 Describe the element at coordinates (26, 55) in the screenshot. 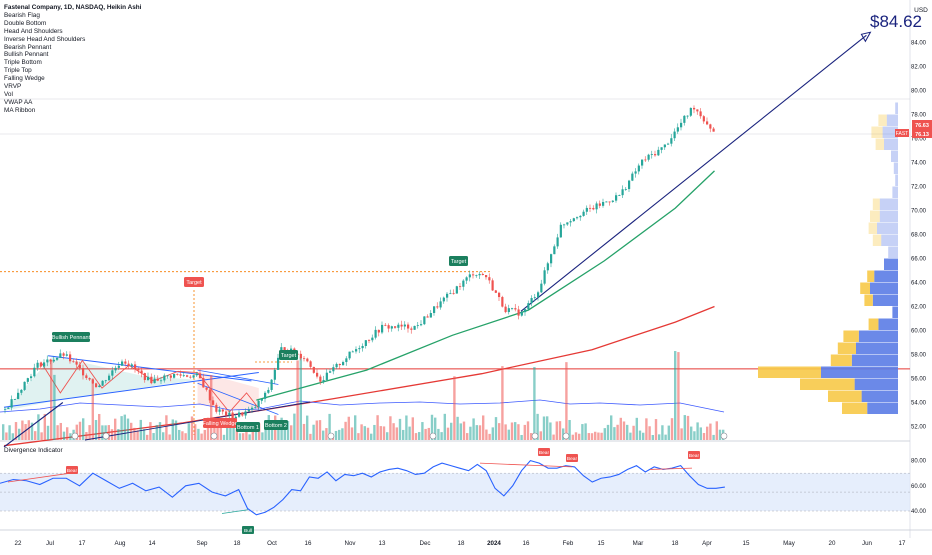

I see `indicator-item: Bullish Pennant` at that location.